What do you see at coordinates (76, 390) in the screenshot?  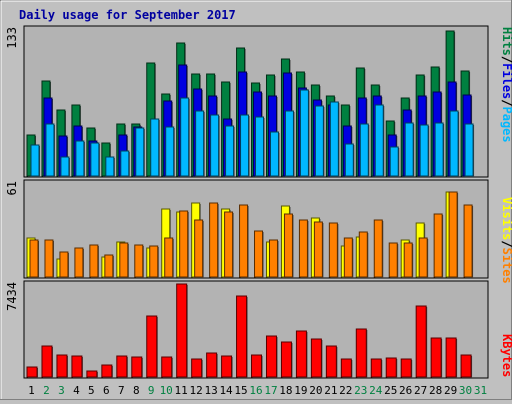 I see `x-axis-label-day-4: 4` at bounding box center [76, 390].